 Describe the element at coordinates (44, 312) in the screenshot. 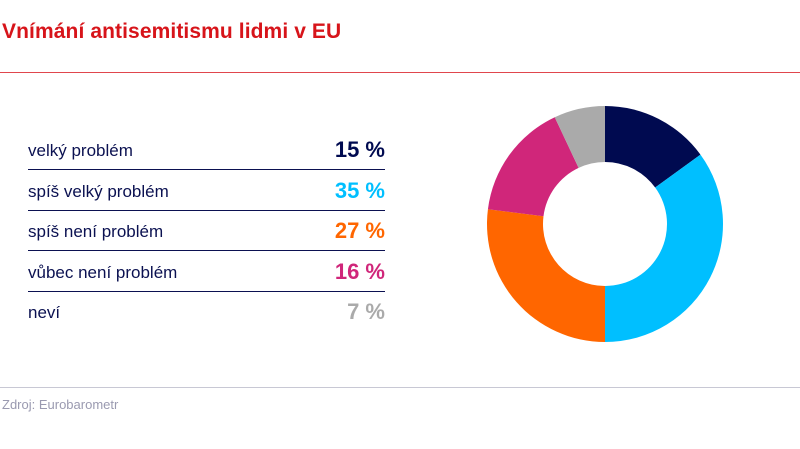

I see `legend-label: neví` at that location.